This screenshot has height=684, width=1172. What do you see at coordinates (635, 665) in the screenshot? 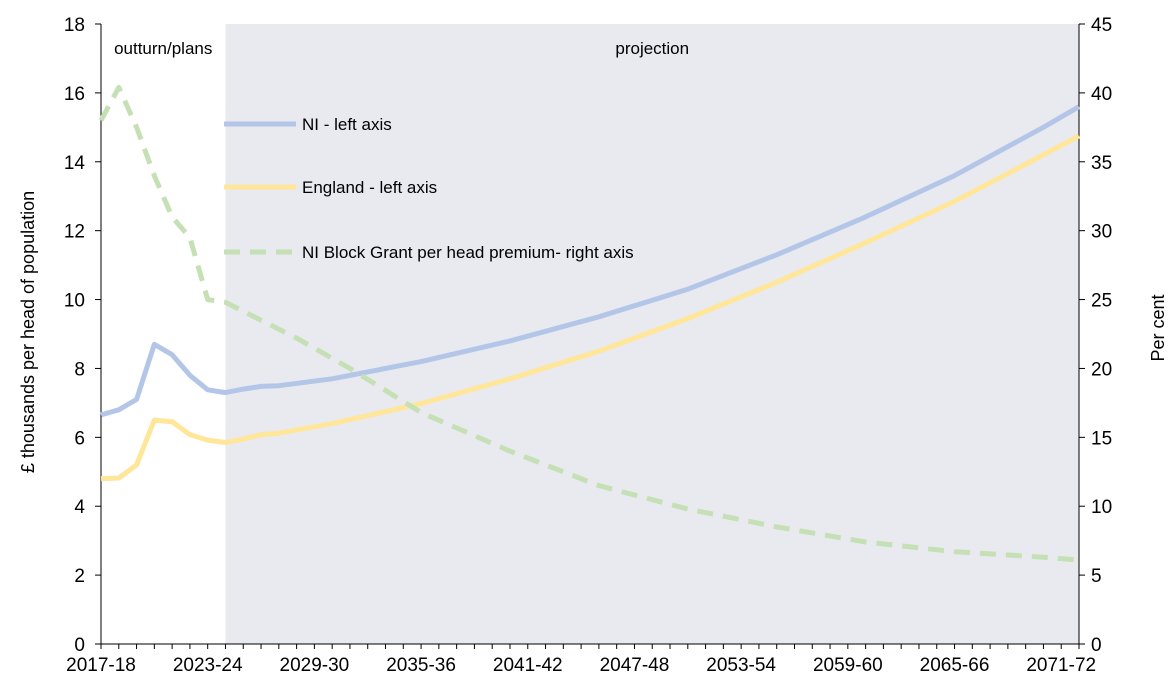
I see `x-tick-label: 2047-48` at bounding box center [635, 665].